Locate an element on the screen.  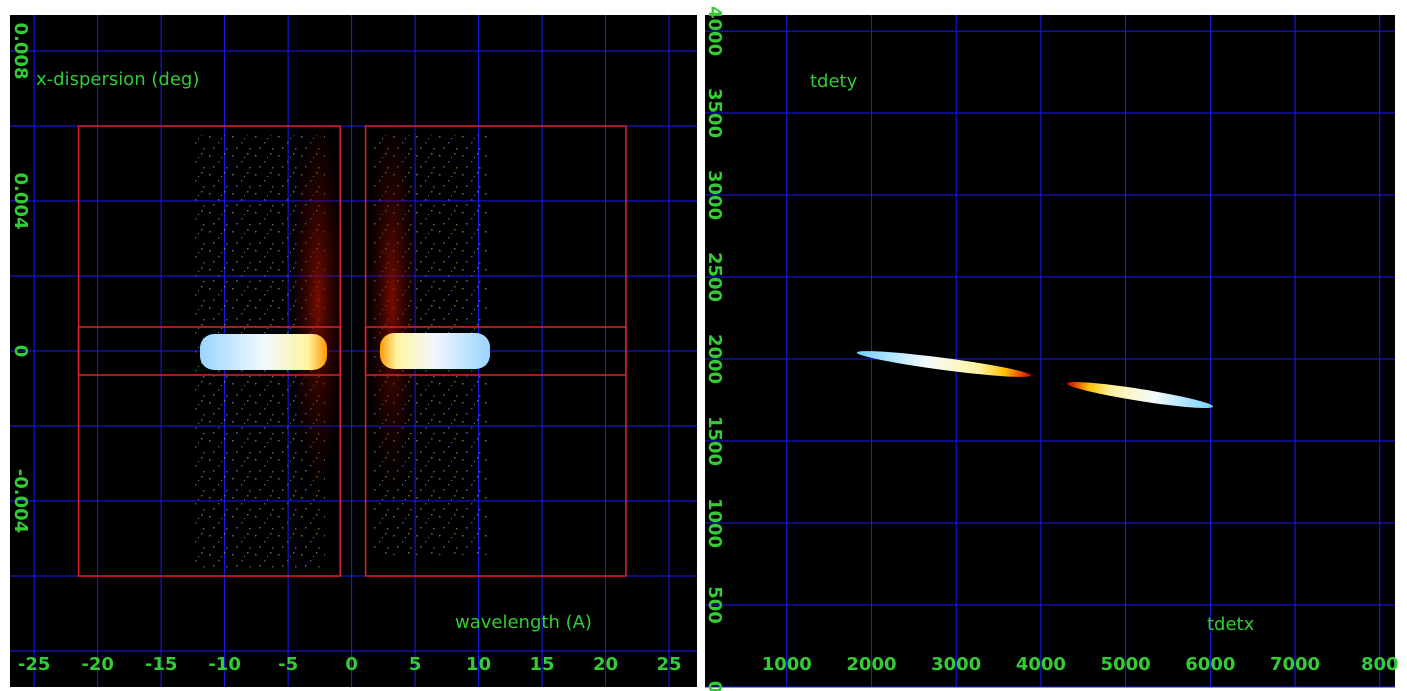
x-tick-label: -10 is located at coordinates (224, 664).